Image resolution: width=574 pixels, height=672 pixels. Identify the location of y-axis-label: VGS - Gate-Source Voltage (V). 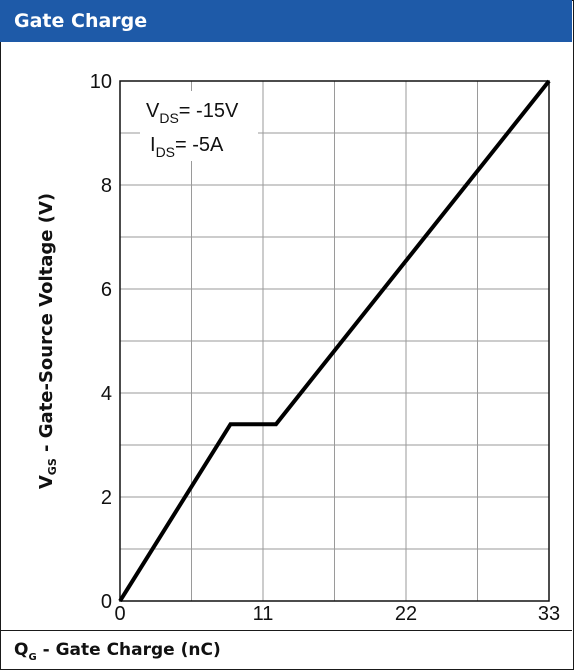
(47, 341).